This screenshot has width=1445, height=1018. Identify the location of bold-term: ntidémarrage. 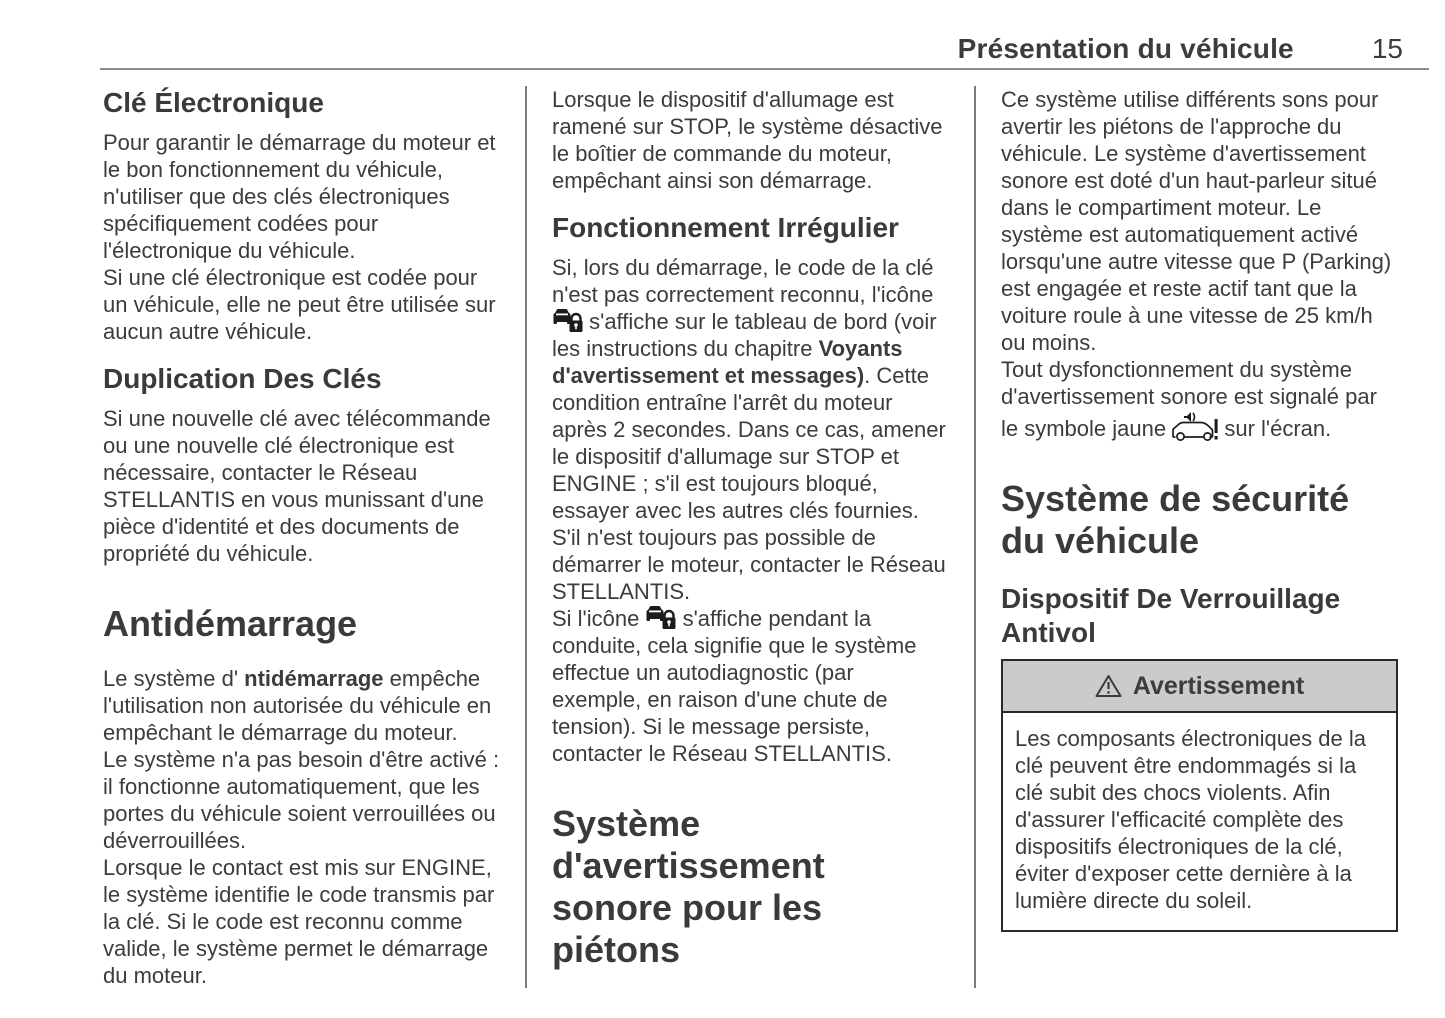
(314, 678).